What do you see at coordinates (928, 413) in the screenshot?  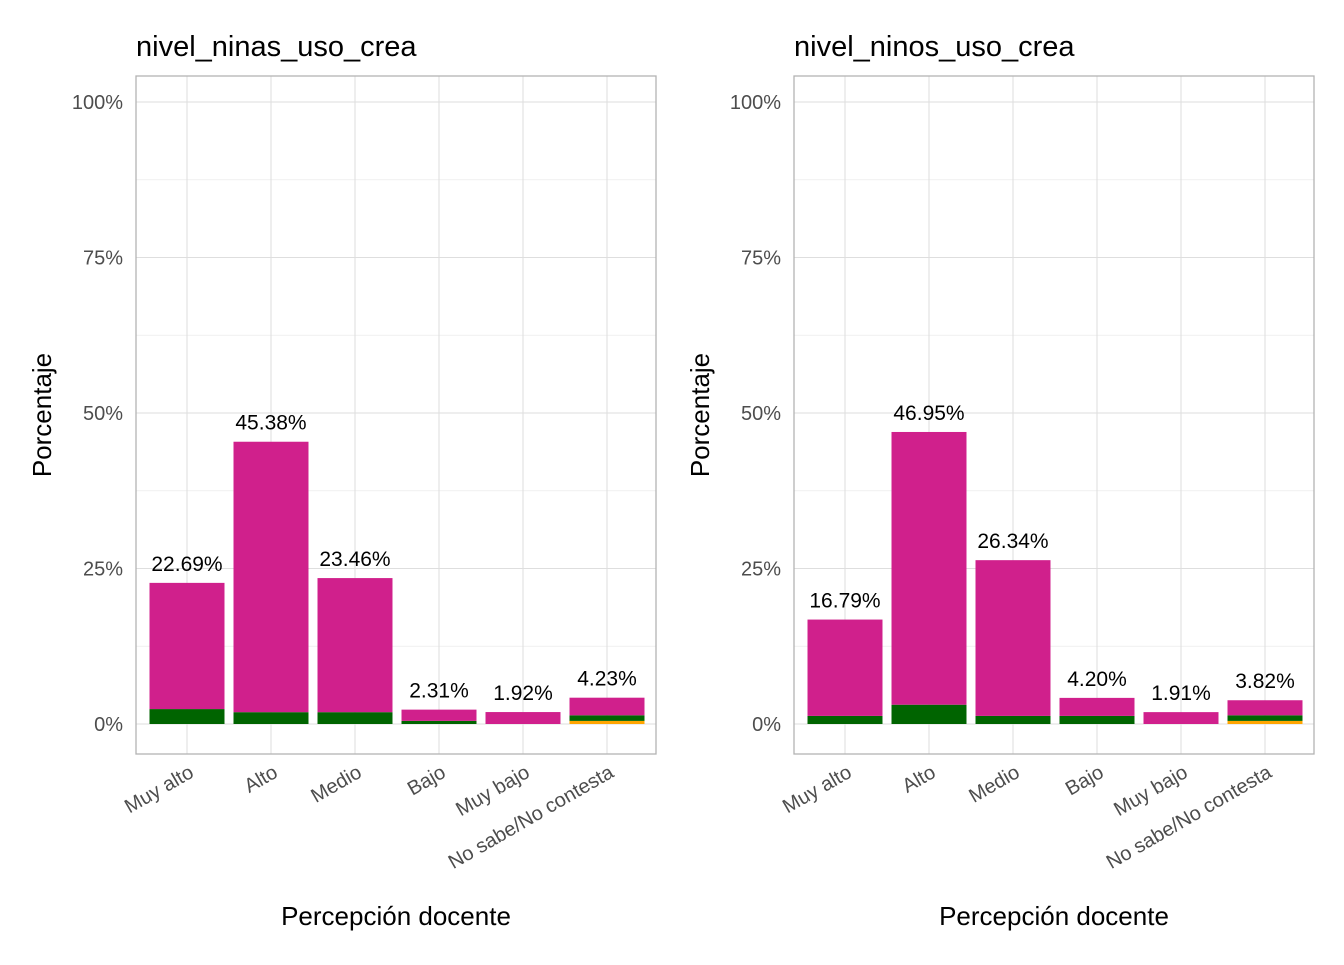 I see `data-label: 46.95%` at bounding box center [928, 413].